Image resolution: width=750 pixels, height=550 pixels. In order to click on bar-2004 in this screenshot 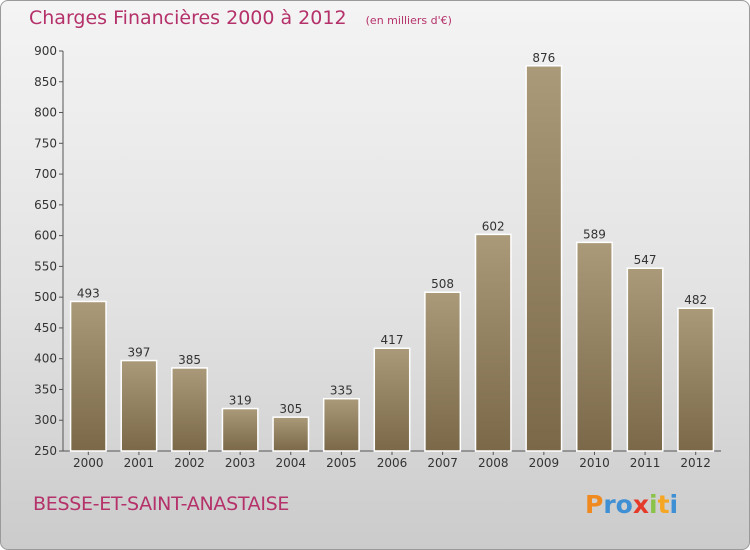, I will do `click(291, 434)`.